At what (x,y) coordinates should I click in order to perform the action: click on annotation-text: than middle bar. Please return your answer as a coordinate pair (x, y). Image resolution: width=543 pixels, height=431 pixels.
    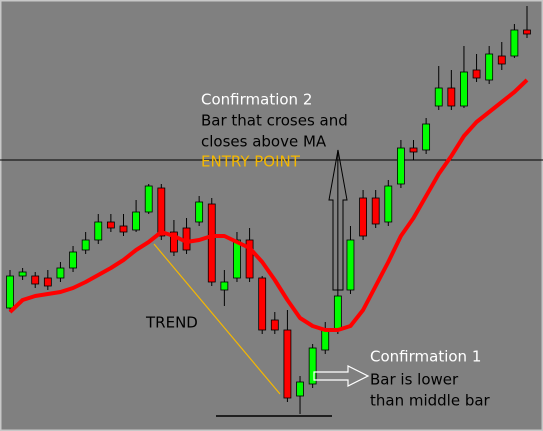
    Looking at the image, I should click on (430, 401).